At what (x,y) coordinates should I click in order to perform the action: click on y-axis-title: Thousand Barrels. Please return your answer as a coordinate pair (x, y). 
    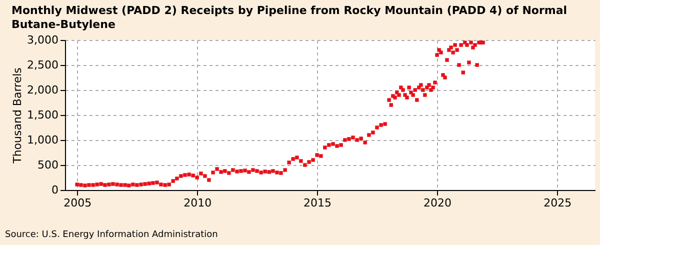
    Looking at the image, I should click on (17, 115).